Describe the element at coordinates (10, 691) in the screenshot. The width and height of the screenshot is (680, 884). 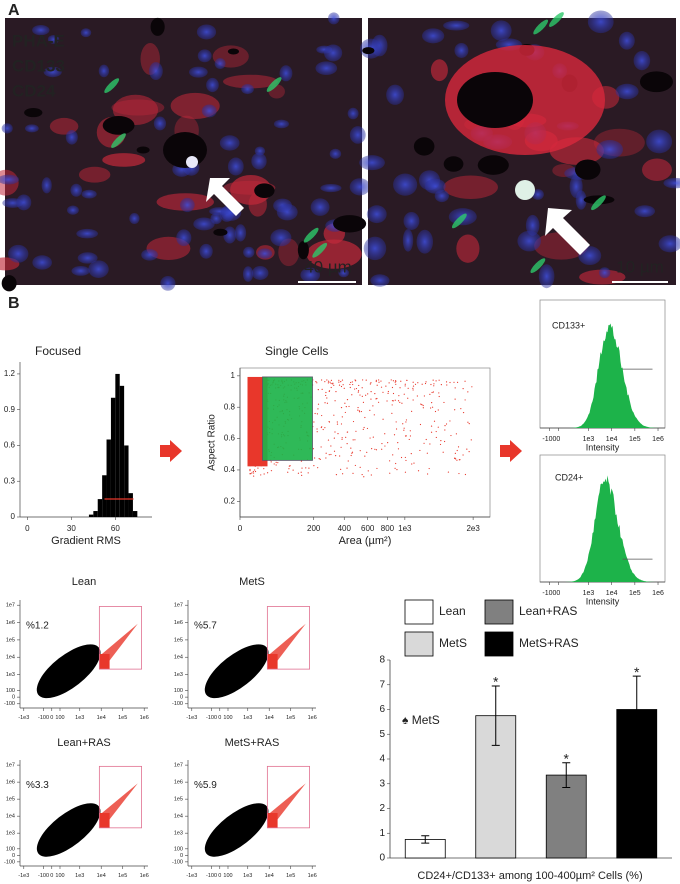
I see `y-tick-label: 100` at that location.